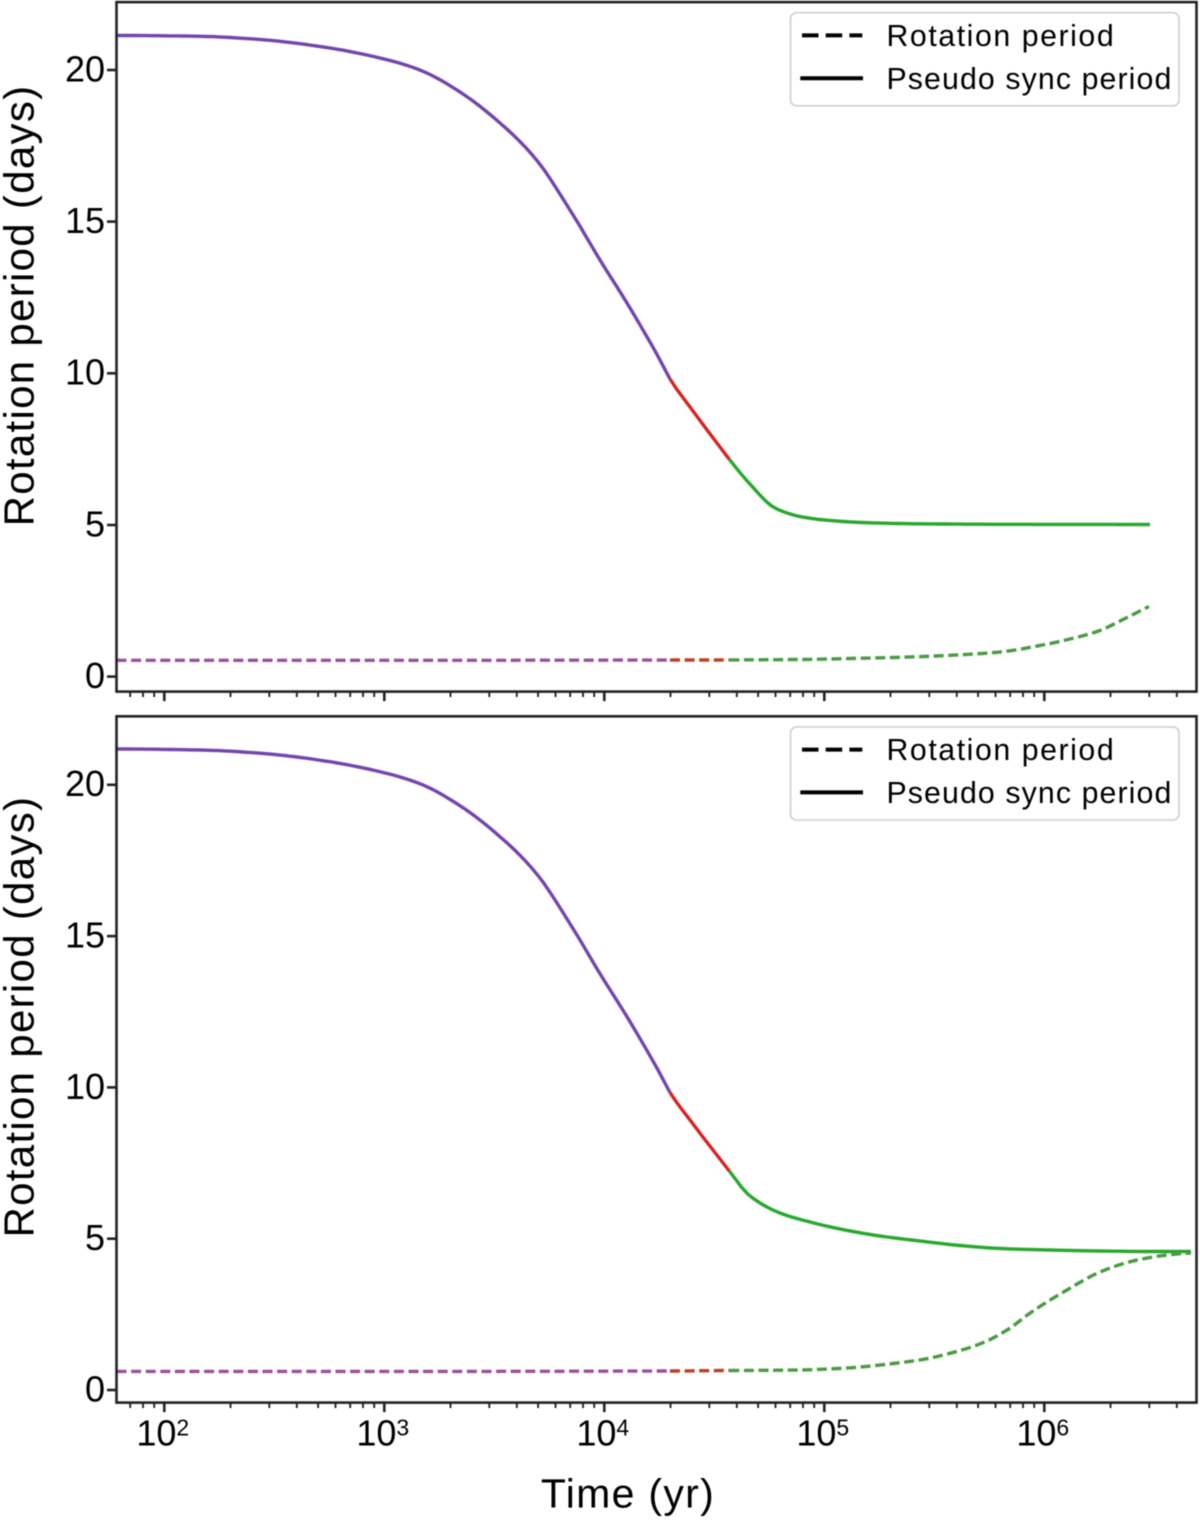 The width and height of the screenshot is (1200, 1520). I want to click on svg-text: 103, so click(382, 1432).